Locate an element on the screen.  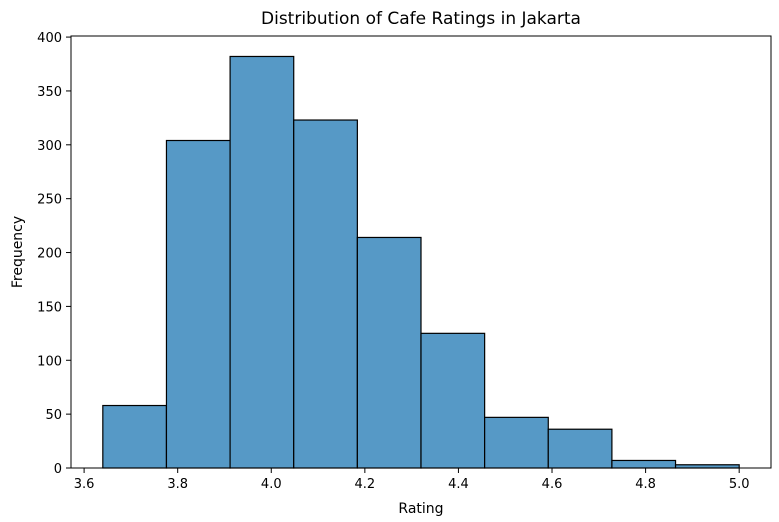
x-tick-label: 4.0 is located at coordinates (271, 484).